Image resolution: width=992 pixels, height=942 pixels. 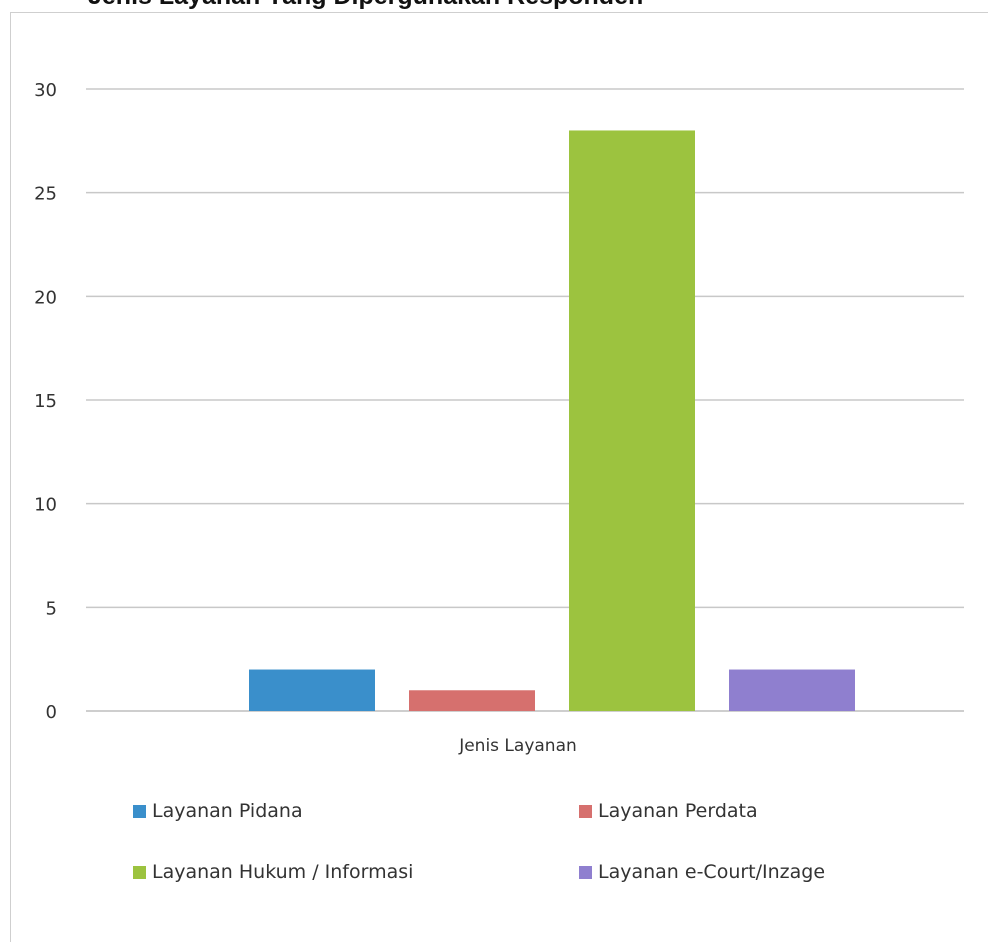 What do you see at coordinates (45, 90) in the screenshot?
I see `y-tick-label: 30` at bounding box center [45, 90].